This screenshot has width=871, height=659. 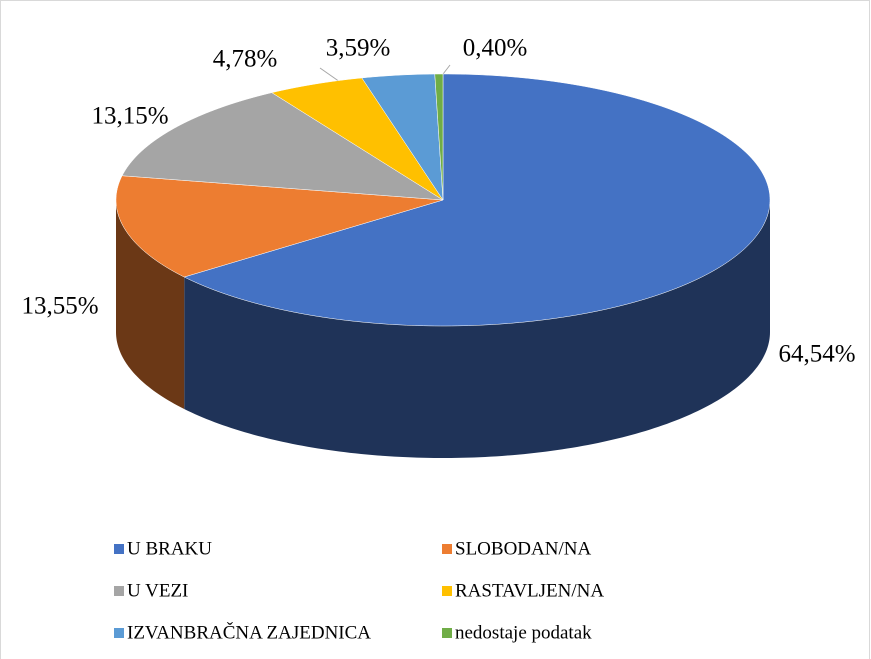 What do you see at coordinates (150, 305) in the screenshot?
I see `pie-side` at bounding box center [150, 305].